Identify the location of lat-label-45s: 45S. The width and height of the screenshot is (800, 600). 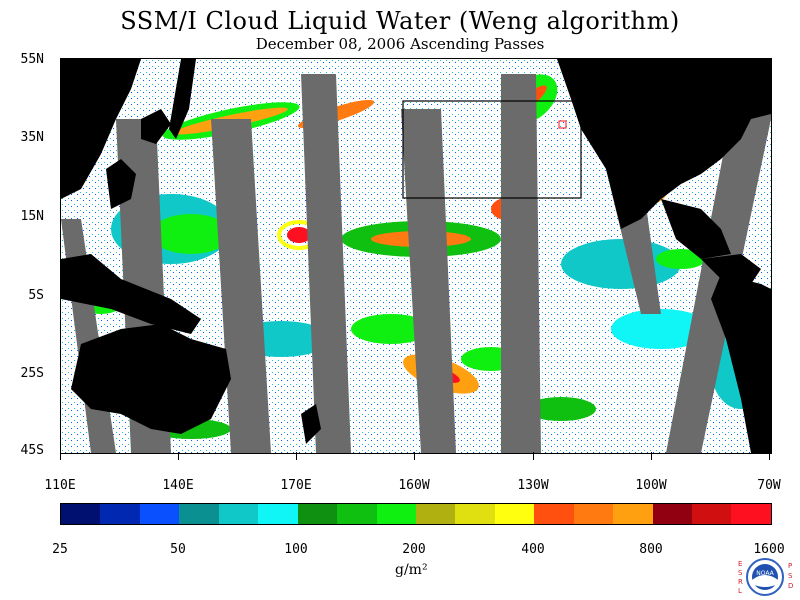
(32, 450).